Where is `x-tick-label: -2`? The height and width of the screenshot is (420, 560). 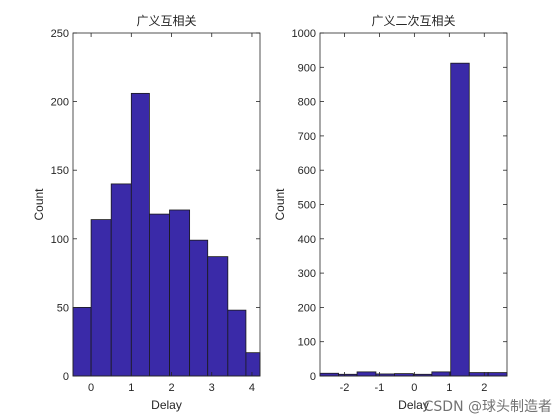
x-tick-label: -2 is located at coordinates (345, 388).